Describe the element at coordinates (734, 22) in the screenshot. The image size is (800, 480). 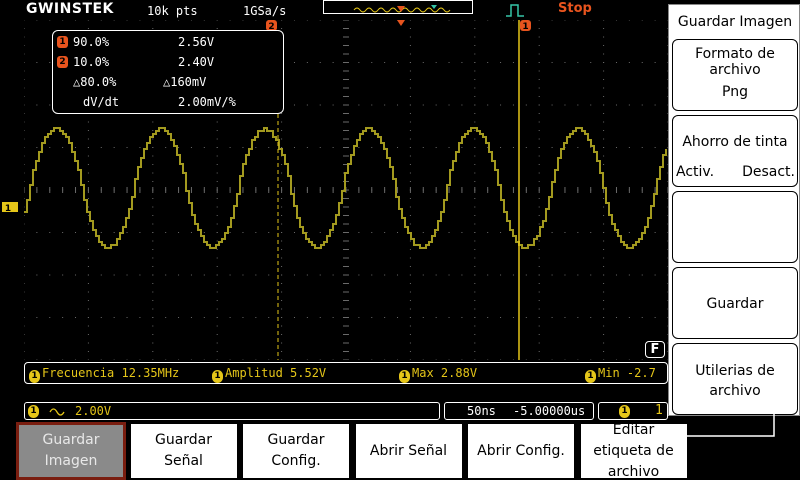
I see `side-menu-title: Guardar Imagen` at that location.